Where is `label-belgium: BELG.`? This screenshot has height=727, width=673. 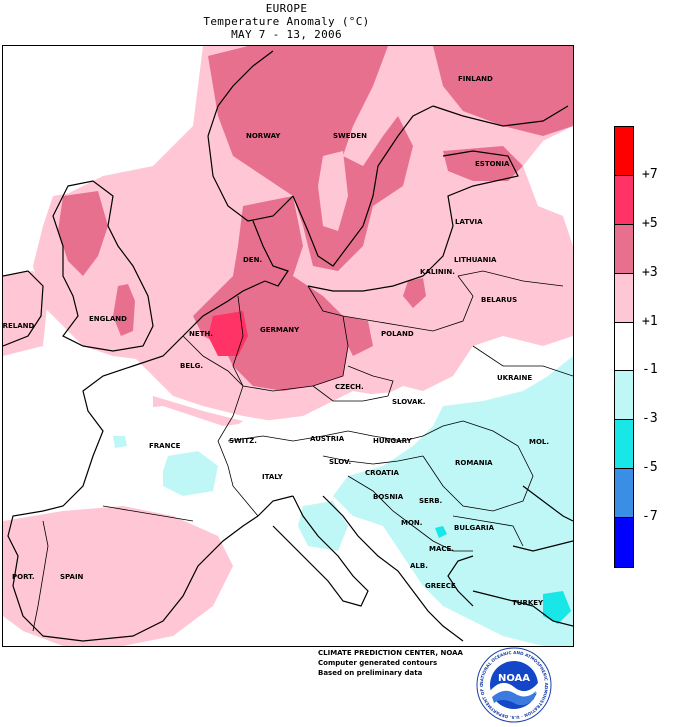 label-belgium: BELG. is located at coordinates (191, 366).